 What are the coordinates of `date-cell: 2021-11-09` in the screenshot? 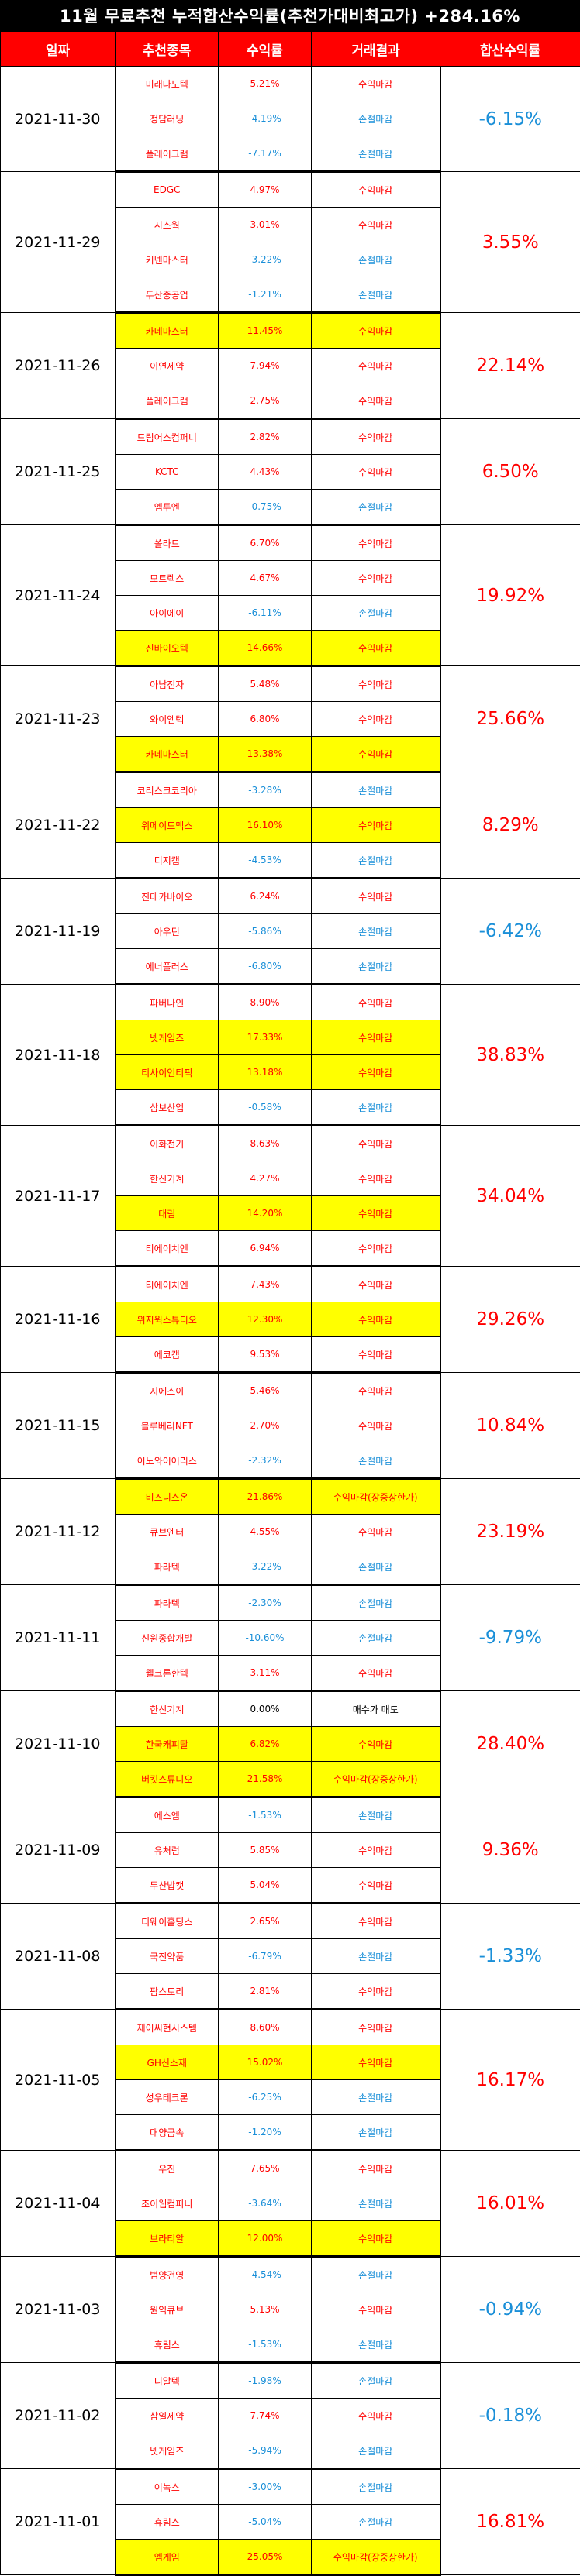 It's located at (58, 1850).